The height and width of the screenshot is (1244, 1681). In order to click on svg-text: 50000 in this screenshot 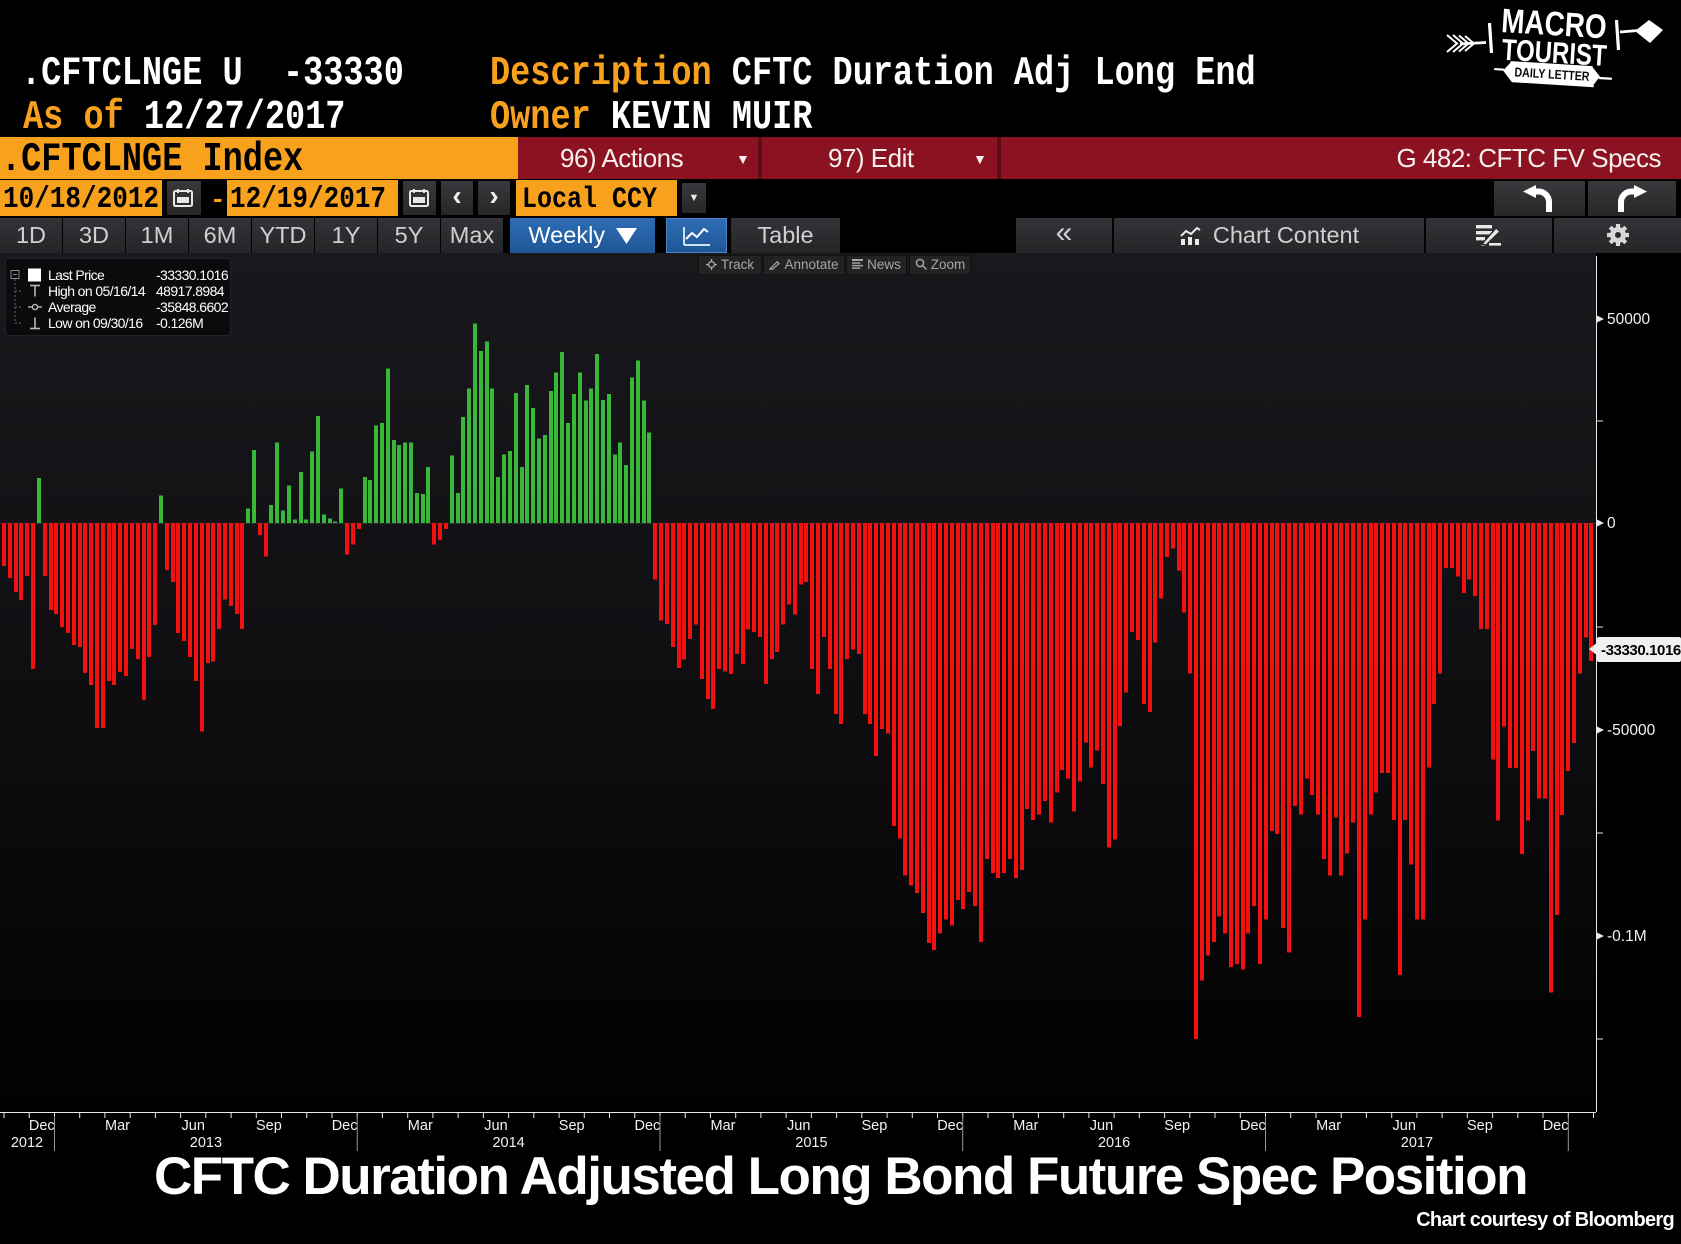, I will do `click(1628, 319)`.